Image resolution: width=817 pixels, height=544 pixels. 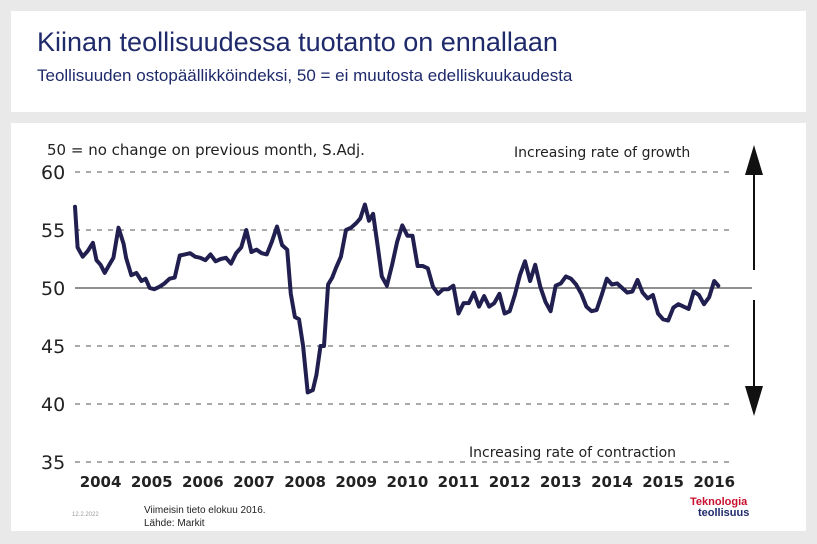 I want to click on x-tick-label: 2014, so click(x=612, y=482).